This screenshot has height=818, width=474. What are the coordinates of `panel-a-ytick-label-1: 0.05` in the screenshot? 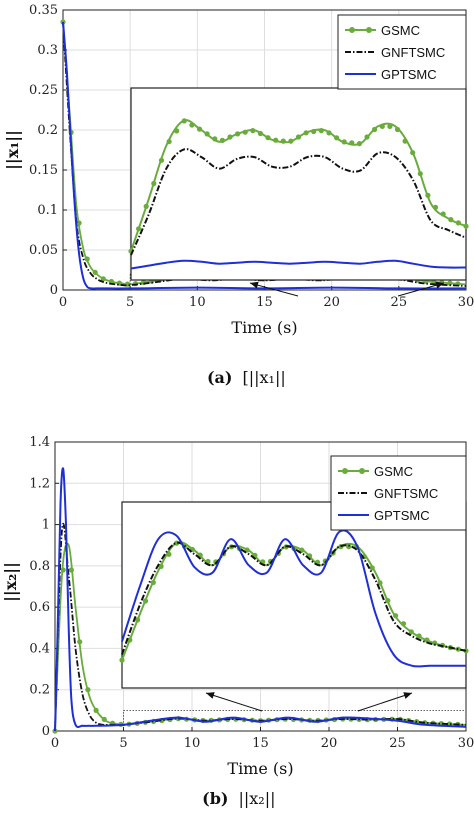 It's located at (43, 250).